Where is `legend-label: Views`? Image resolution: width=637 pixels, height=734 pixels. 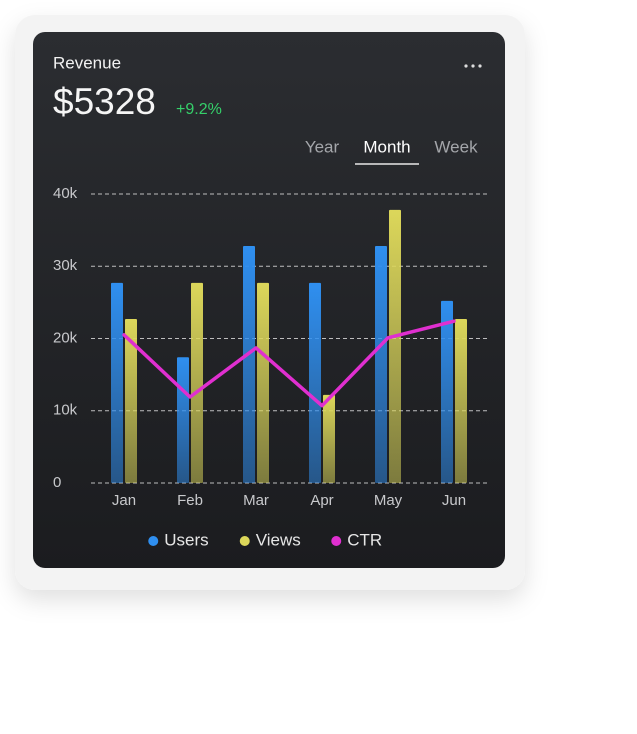 legend-label: Views is located at coordinates (278, 539).